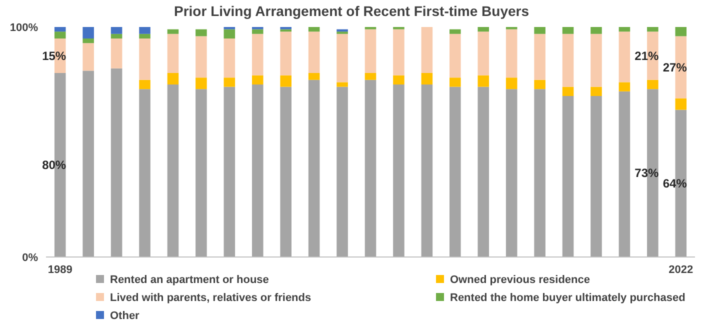 The image size is (703, 322). I want to click on data-label: 15%, so click(54, 55).